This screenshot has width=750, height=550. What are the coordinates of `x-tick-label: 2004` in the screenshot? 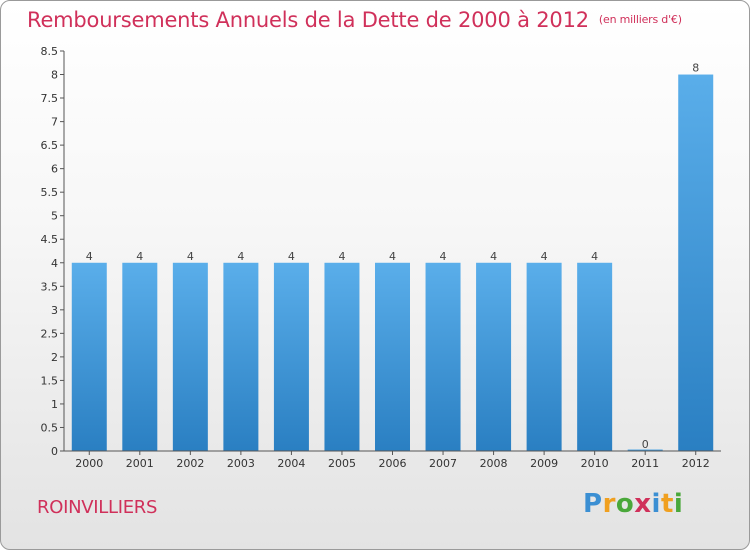 It's located at (291, 463).